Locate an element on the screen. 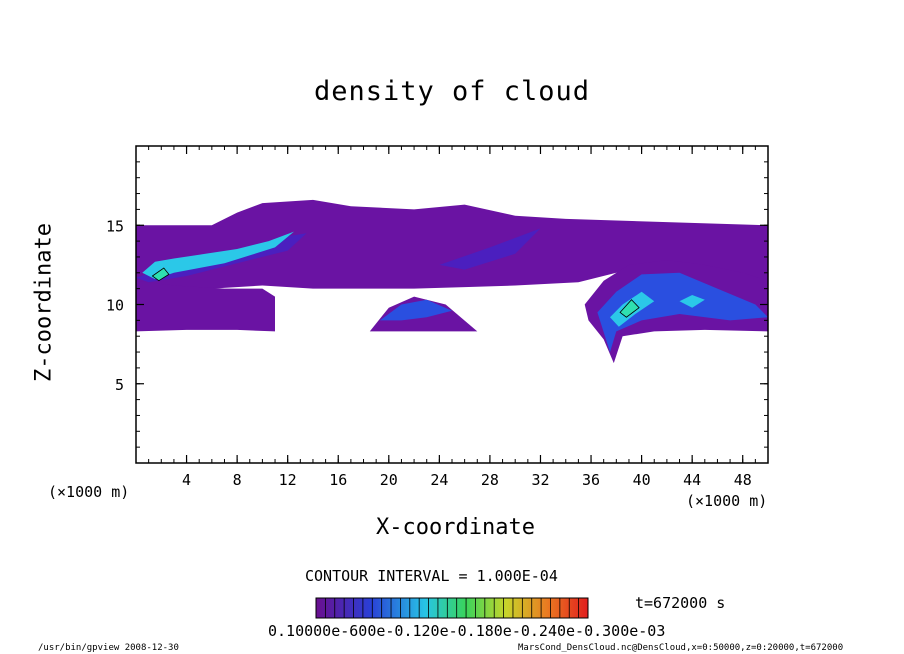 The image size is (904, 654). cloud-max-plume is located at coordinates (629, 308).